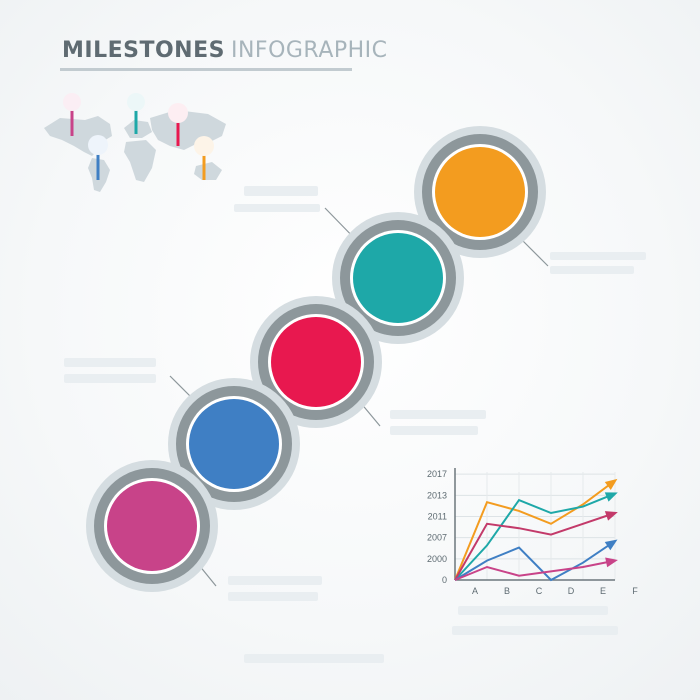 The width and height of the screenshot is (700, 700). What do you see at coordinates (281, 191) in the screenshot?
I see `text-block-top` at bounding box center [281, 191].